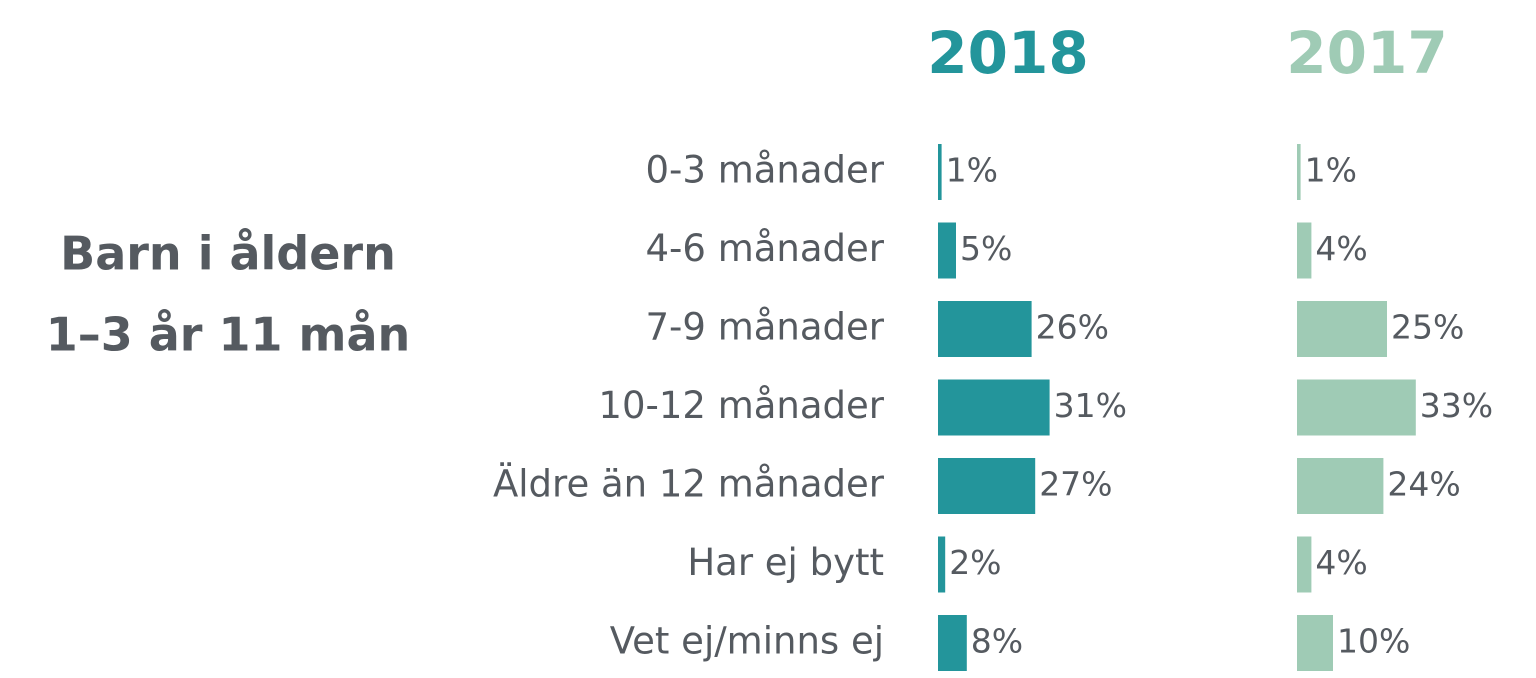 Image resolution: width=1536 pixels, height=678 pixels. What do you see at coordinates (1072, 327) in the screenshot?
I see `value-label: 26%` at bounding box center [1072, 327].